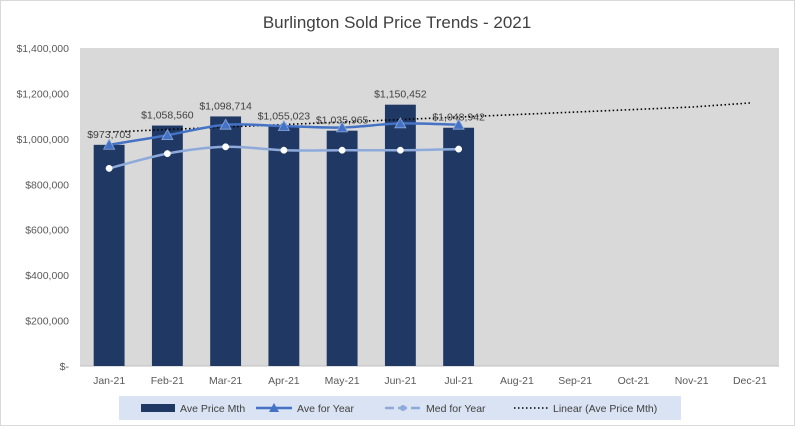  What do you see at coordinates (158, 408) in the screenshot?
I see `legend-swatch-ave-price-mth` at bounding box center [158, 408].